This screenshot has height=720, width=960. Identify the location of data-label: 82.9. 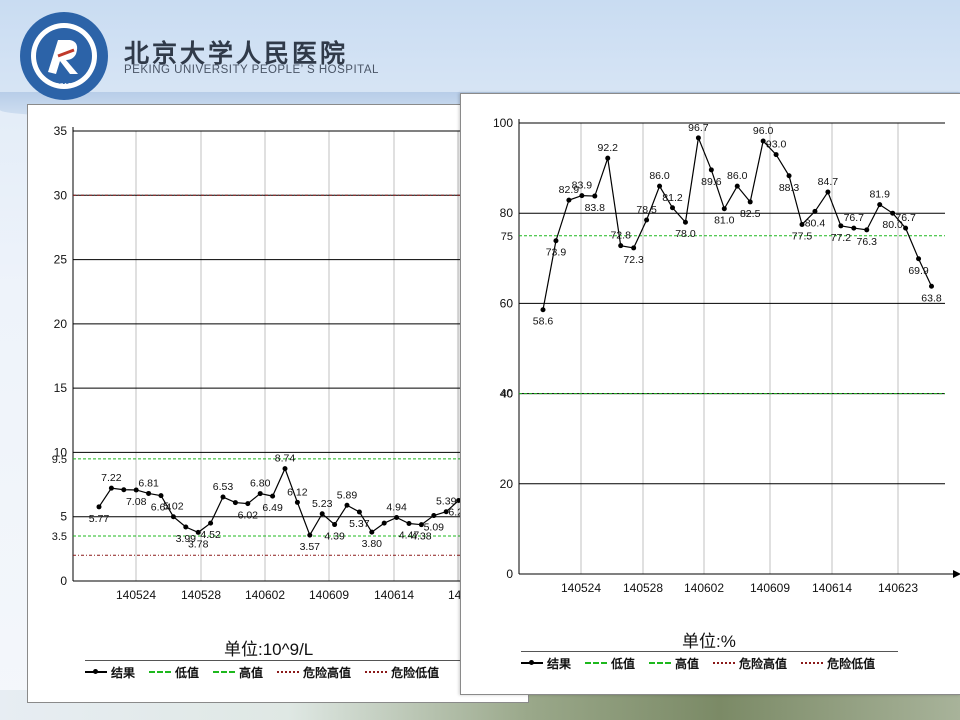
(569, 190).